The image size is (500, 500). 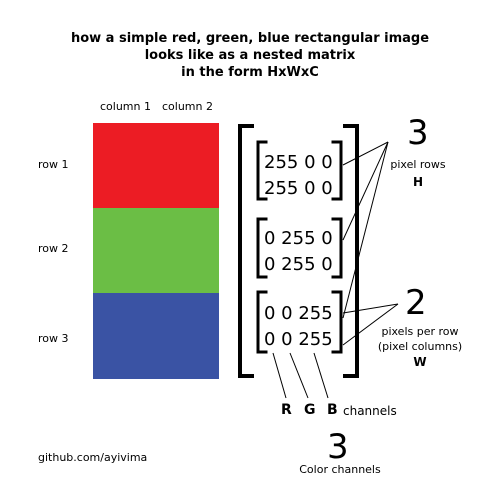 What do you see at coordinates (420, 362) in the screenshot?
I see `width-letter: W` at bounding box center [420, 362].